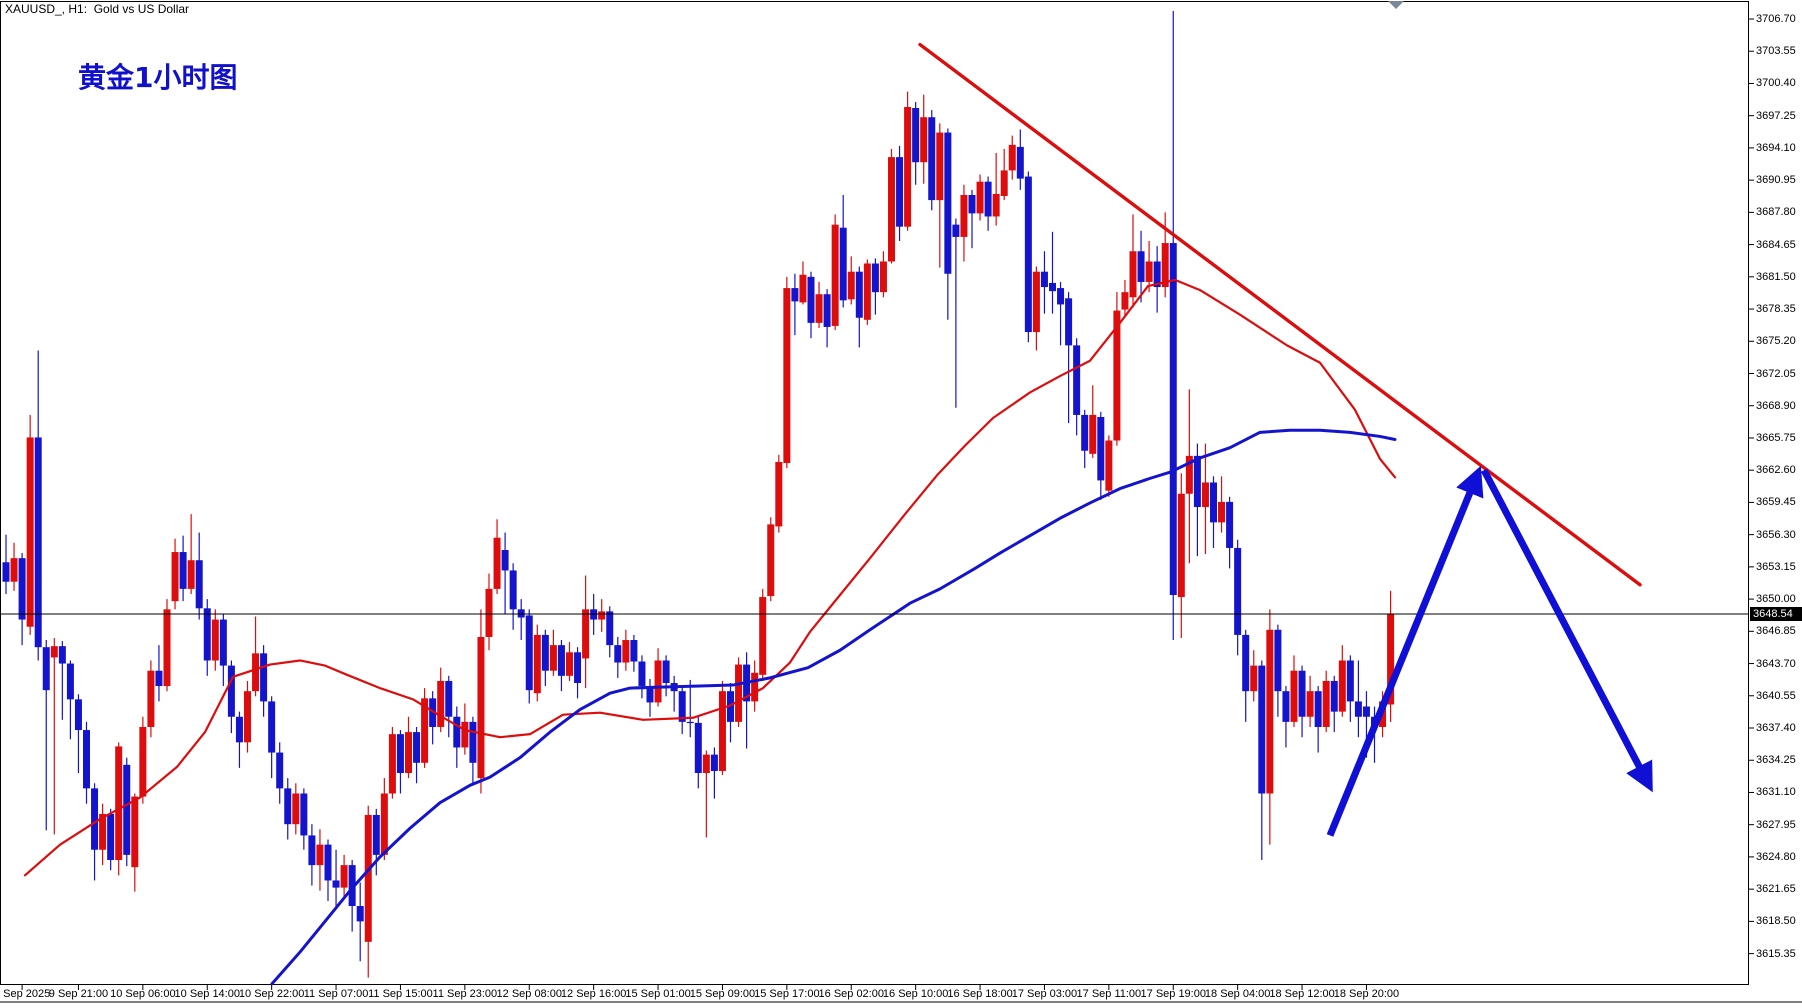  I want to click on price-axis-label: 3659.45, so click(1776, 502).